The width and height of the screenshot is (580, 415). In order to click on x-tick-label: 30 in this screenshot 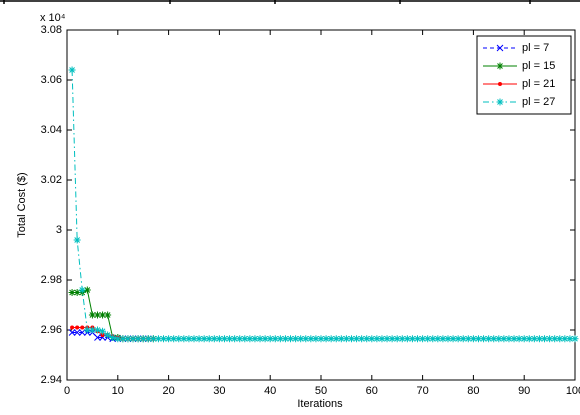, I will do `click(219, 391)`.